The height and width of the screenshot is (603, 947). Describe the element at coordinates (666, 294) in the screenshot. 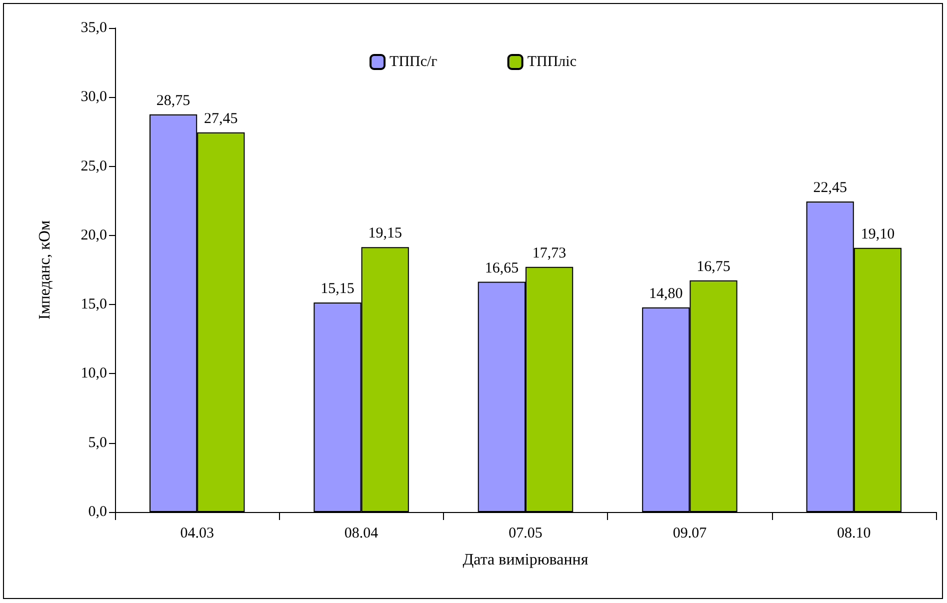

I see `data-label: 14,80` at that location.